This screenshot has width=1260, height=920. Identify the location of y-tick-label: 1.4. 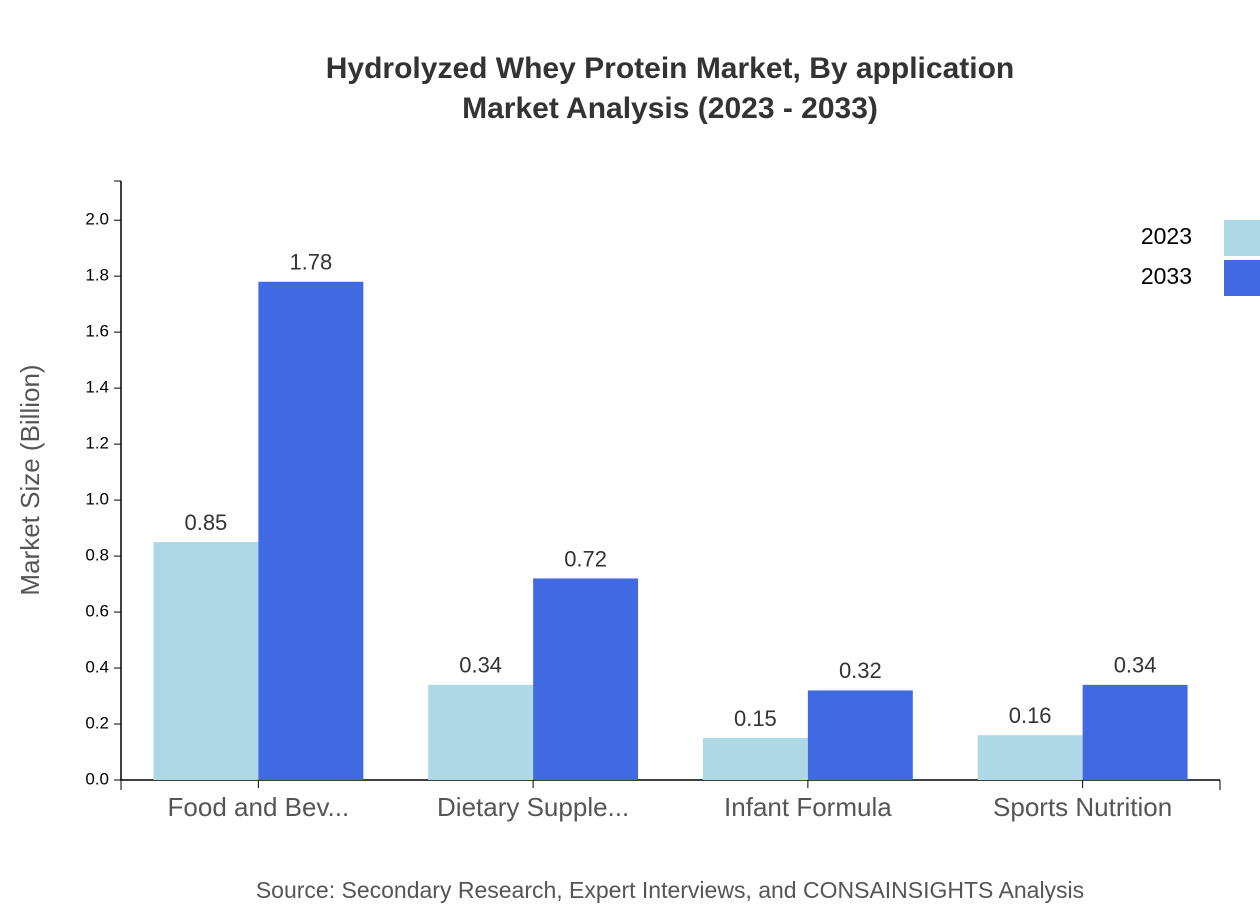
(97, 387).